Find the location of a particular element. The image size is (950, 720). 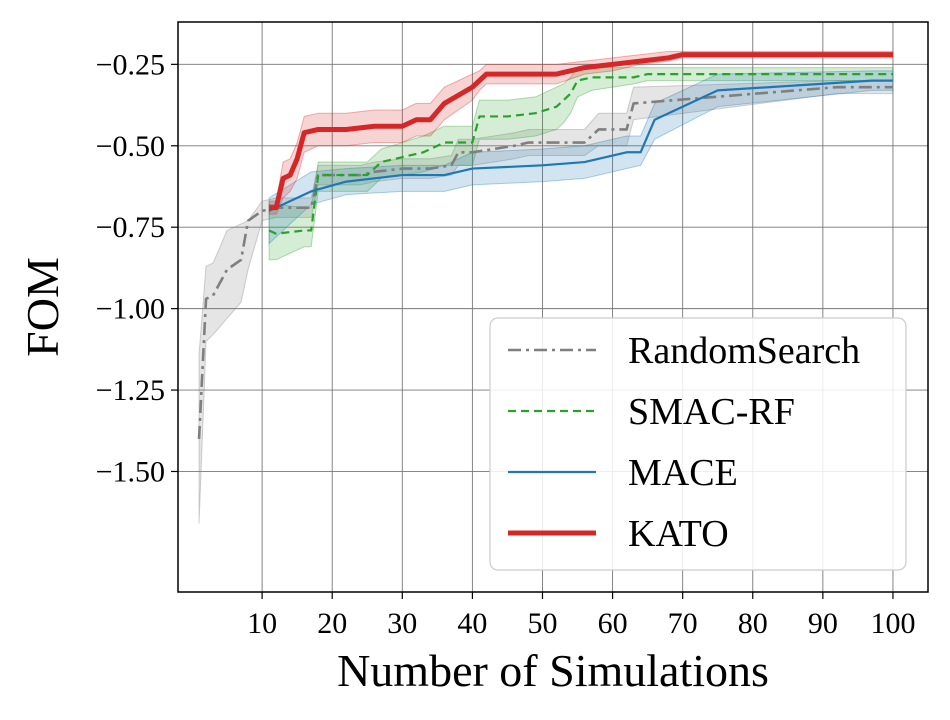

smac-rf-line is located at coordinates (580, 154).